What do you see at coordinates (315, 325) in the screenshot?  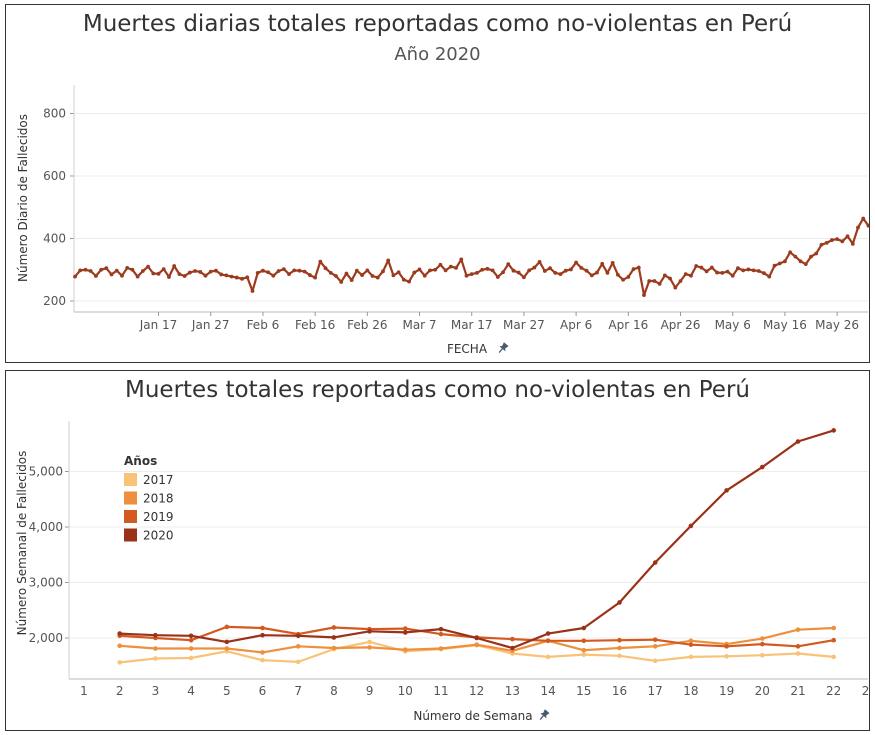 I see `x-tick-label: Feb 16` at bounding box center [315, 325].